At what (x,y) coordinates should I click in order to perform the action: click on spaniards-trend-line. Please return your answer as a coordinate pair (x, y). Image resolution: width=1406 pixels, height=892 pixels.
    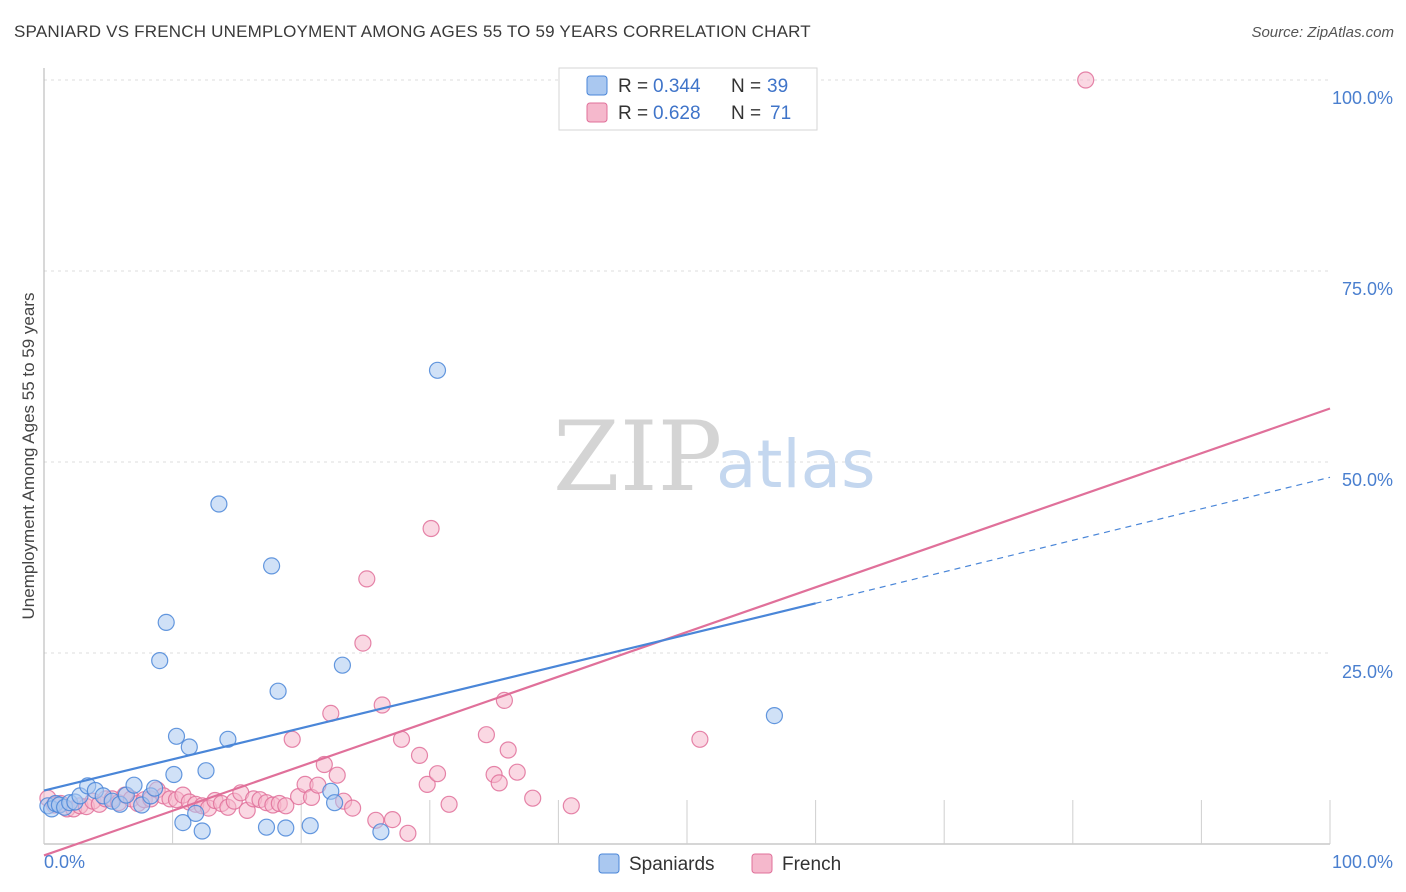
    Looking at the image, I should click on (429, 697).